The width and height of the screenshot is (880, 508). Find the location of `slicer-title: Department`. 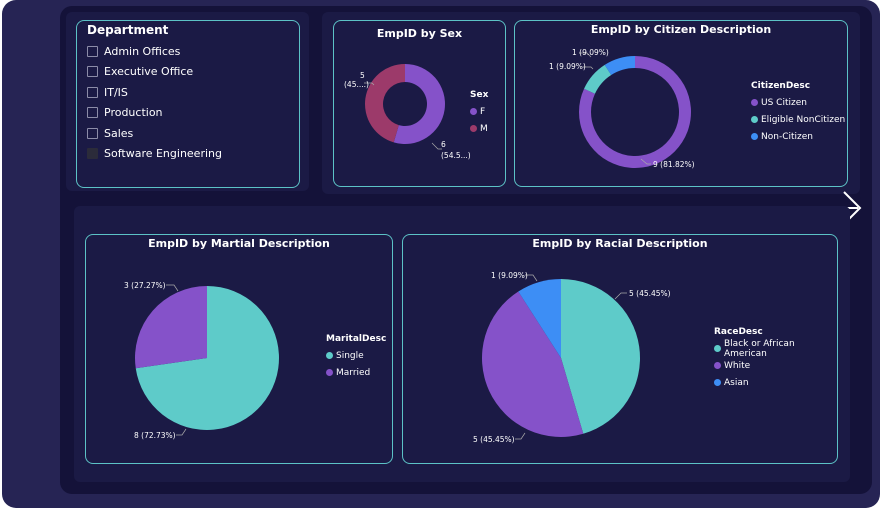

slicer-title: Department is located at coordinates (128, 30).